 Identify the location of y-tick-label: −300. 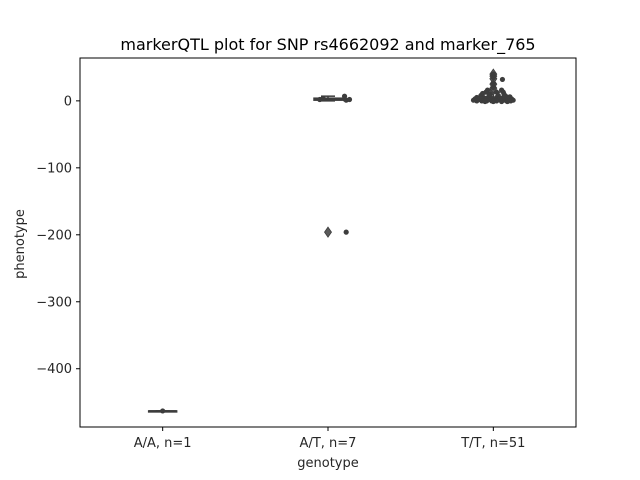
(54, 302).